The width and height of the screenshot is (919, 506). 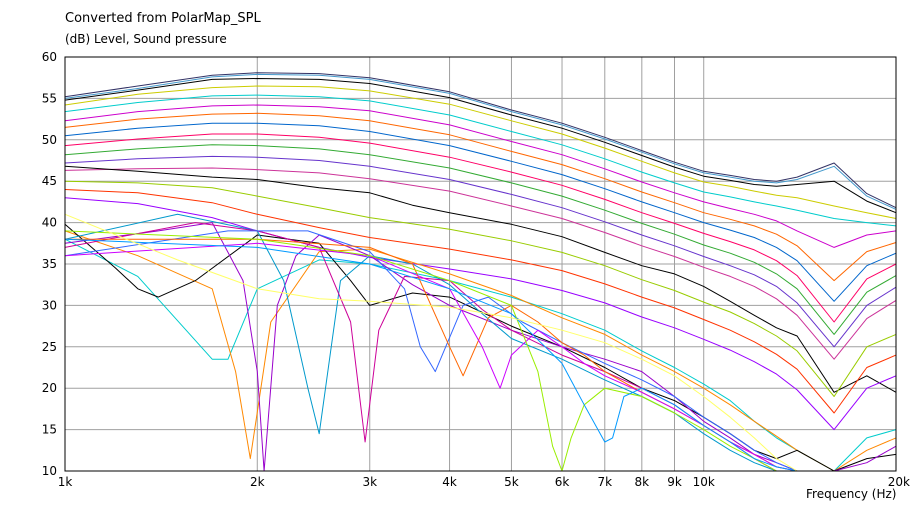 What do you see at coordinates (49, 347) in the screenshot?
I see `y-tick-label: 25` at bounding box center [49, 347].